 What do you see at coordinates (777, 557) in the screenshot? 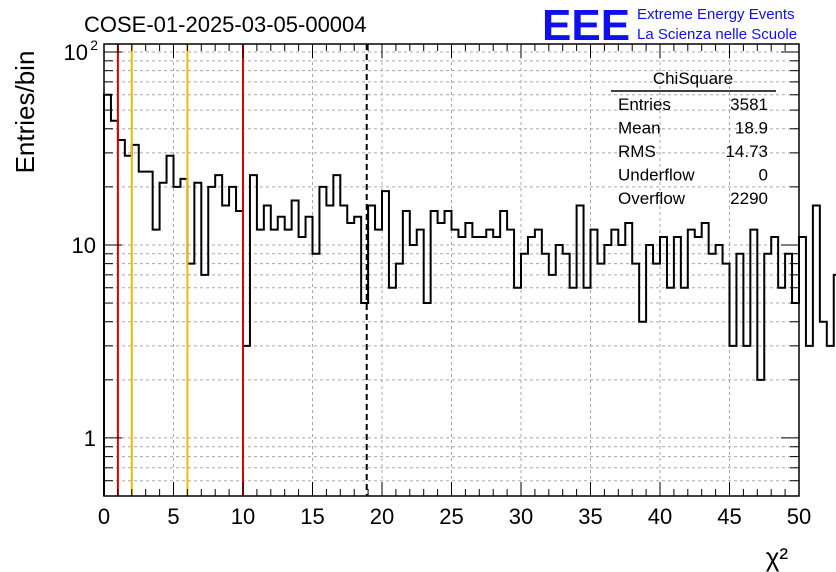
I see `x-axis-label: χ²` at bounding box center [777, 557].